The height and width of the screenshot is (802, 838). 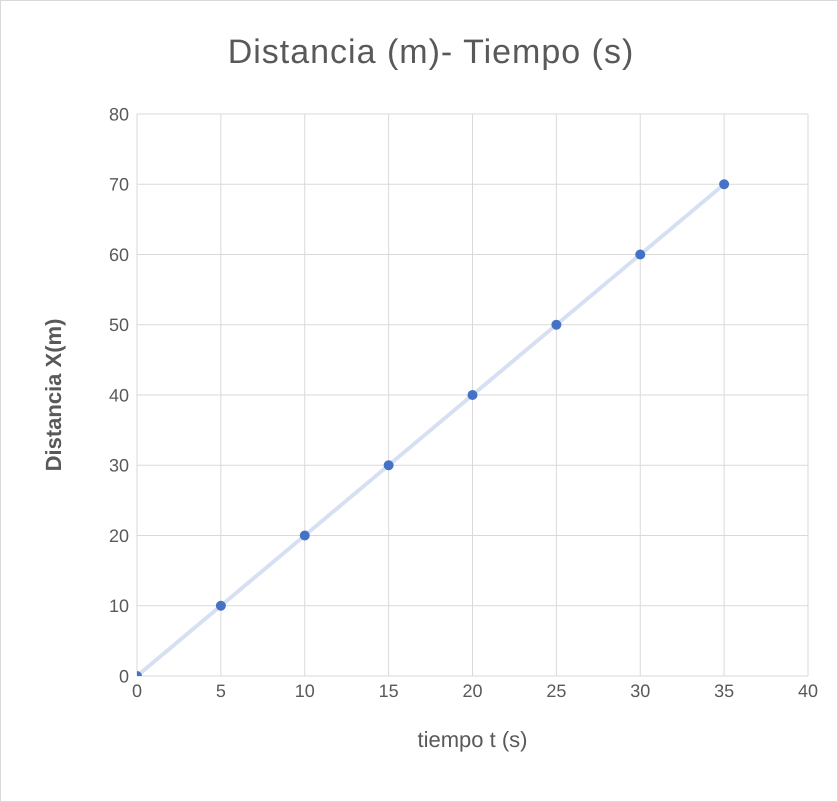 I want to click on x-tick-label: 35, so click(x=724, y=690).